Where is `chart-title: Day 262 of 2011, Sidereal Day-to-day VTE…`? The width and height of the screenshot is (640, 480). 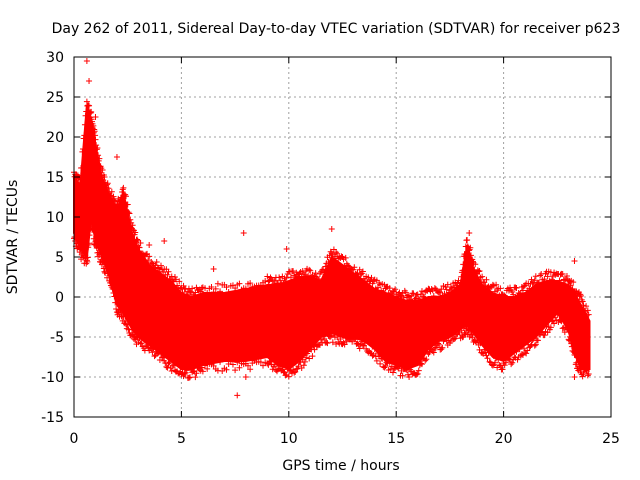 chart-title: Day 262 of 2011, Sidereal Day-to-day VTE… is located at coordinates (336, 29).